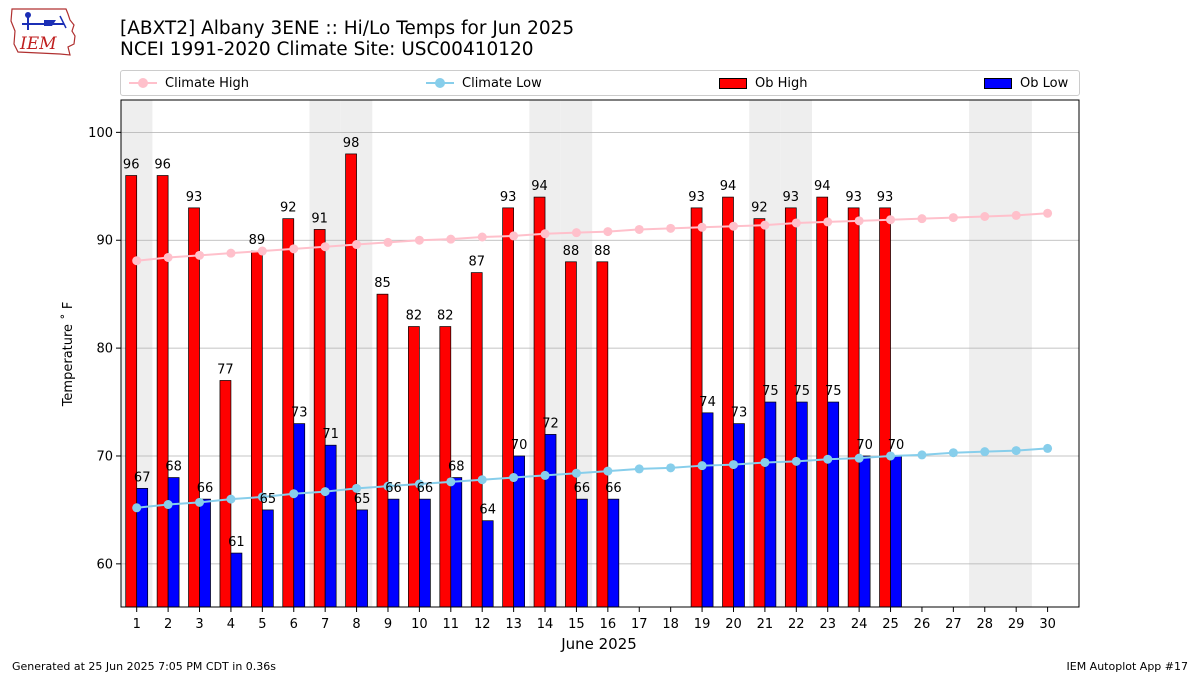 This screenshot has width=1200, height=675. I want to click on x-tick-label-7: 7, so click(325, 624).